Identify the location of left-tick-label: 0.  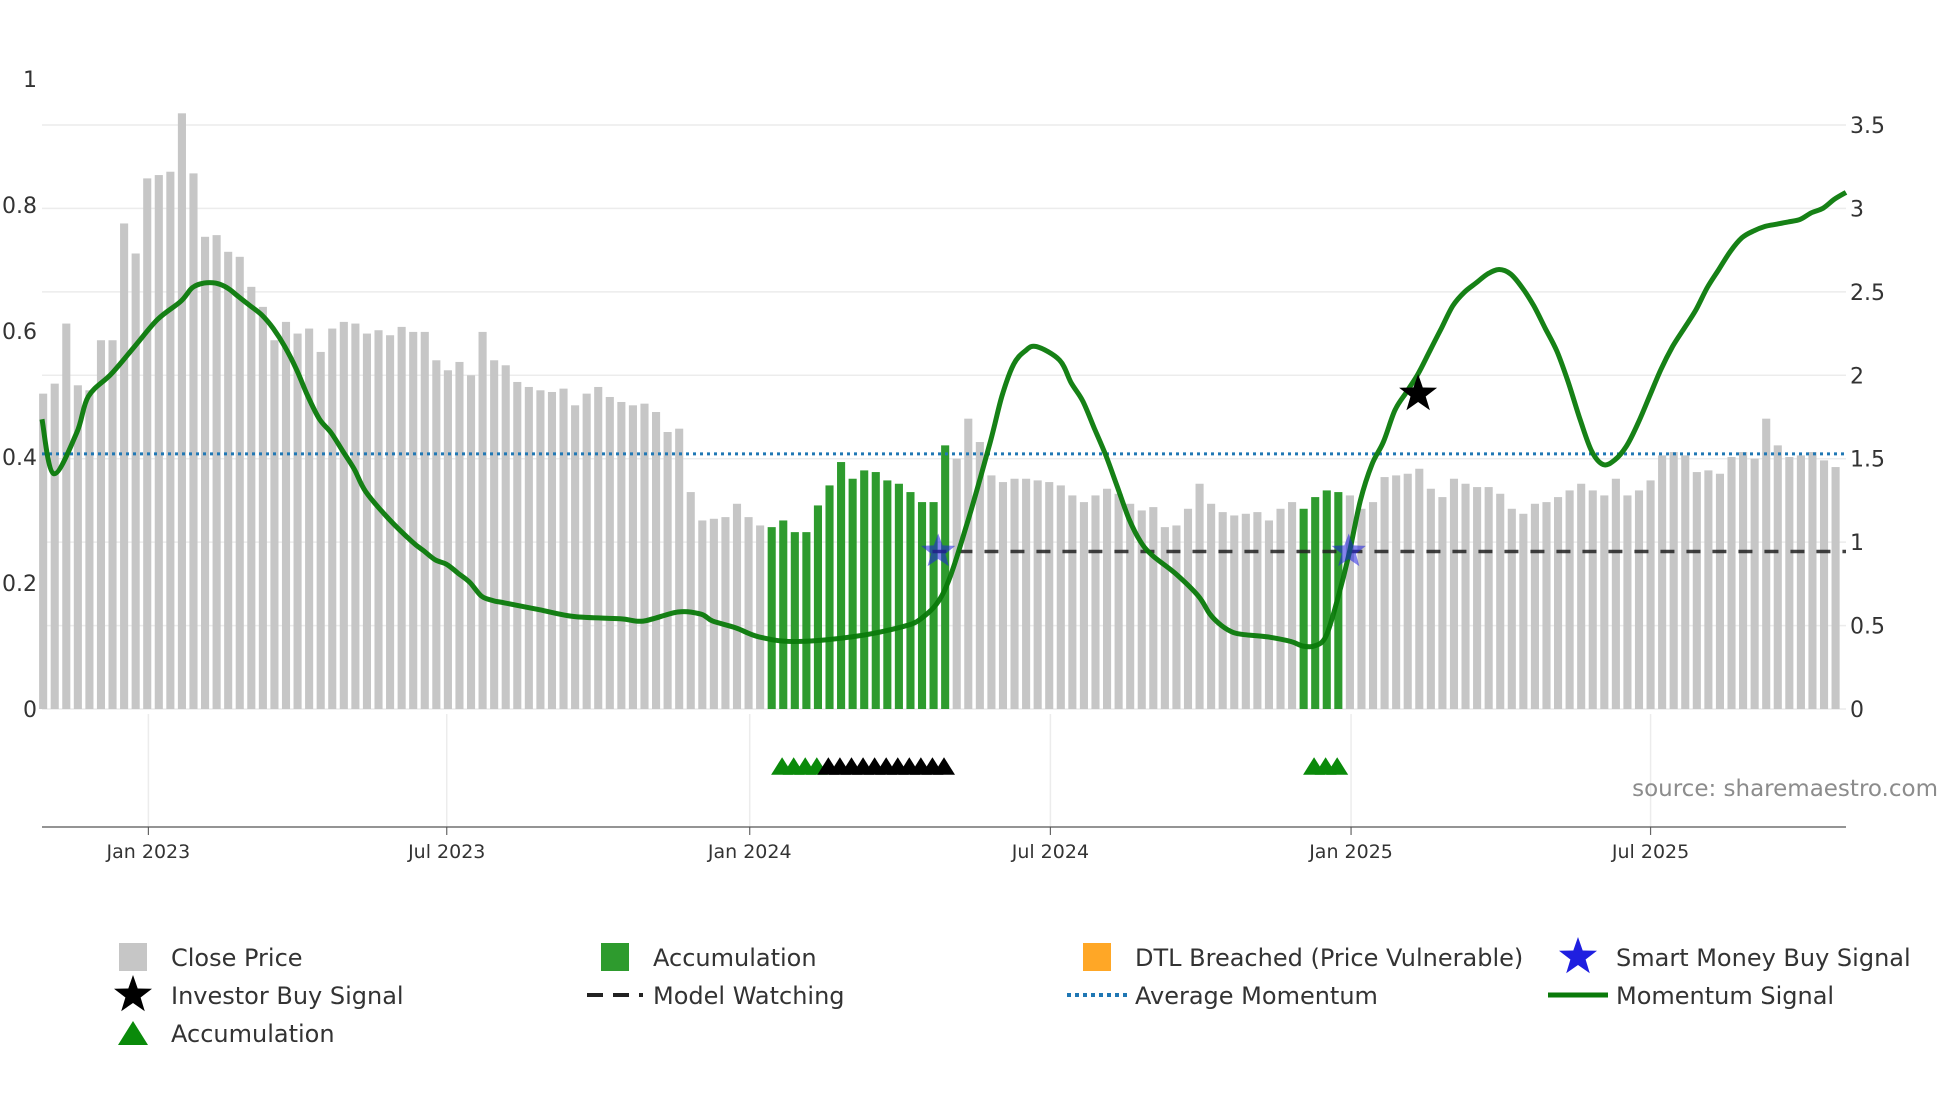
(30, 710).